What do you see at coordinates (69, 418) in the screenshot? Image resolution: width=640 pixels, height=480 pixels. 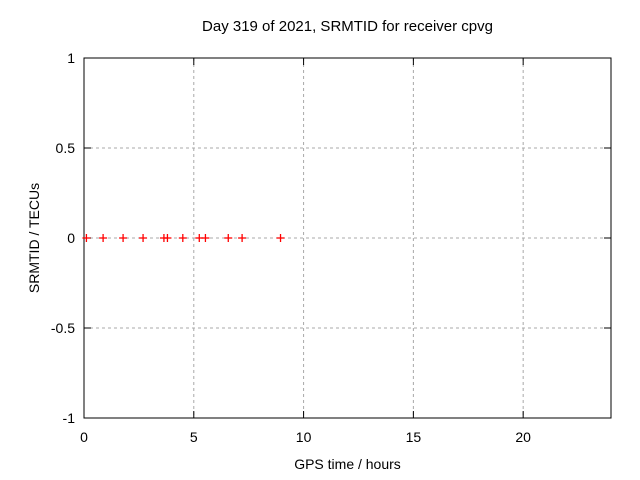 I see `y-tick-label: -1` at bounding box center [69, 418].